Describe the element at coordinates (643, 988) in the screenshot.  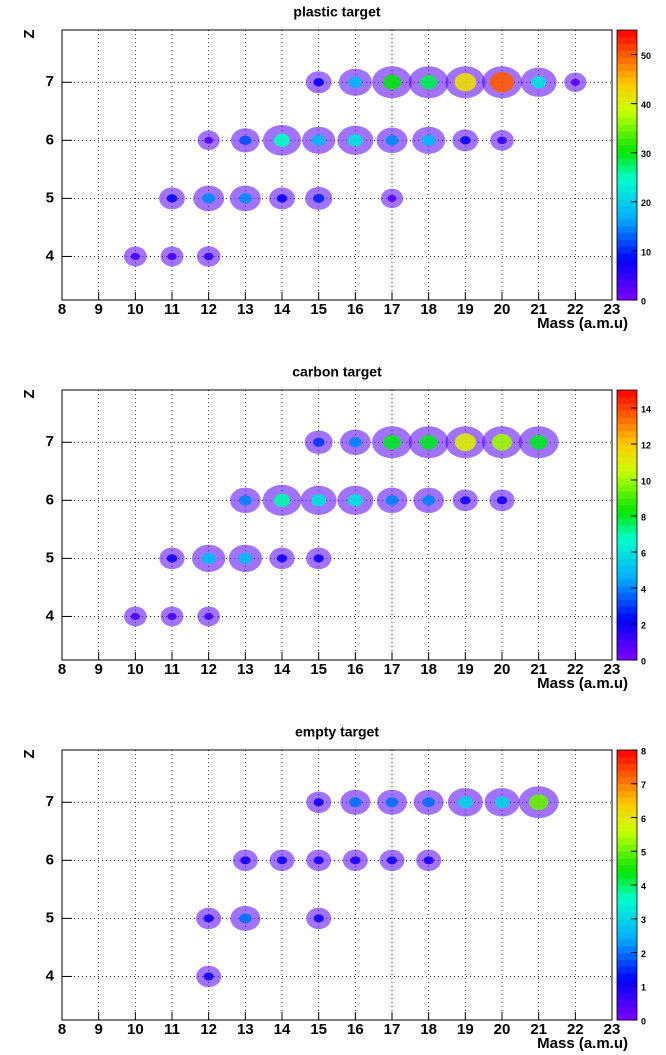
I see `colorbar-tick-label: 1` at that location.